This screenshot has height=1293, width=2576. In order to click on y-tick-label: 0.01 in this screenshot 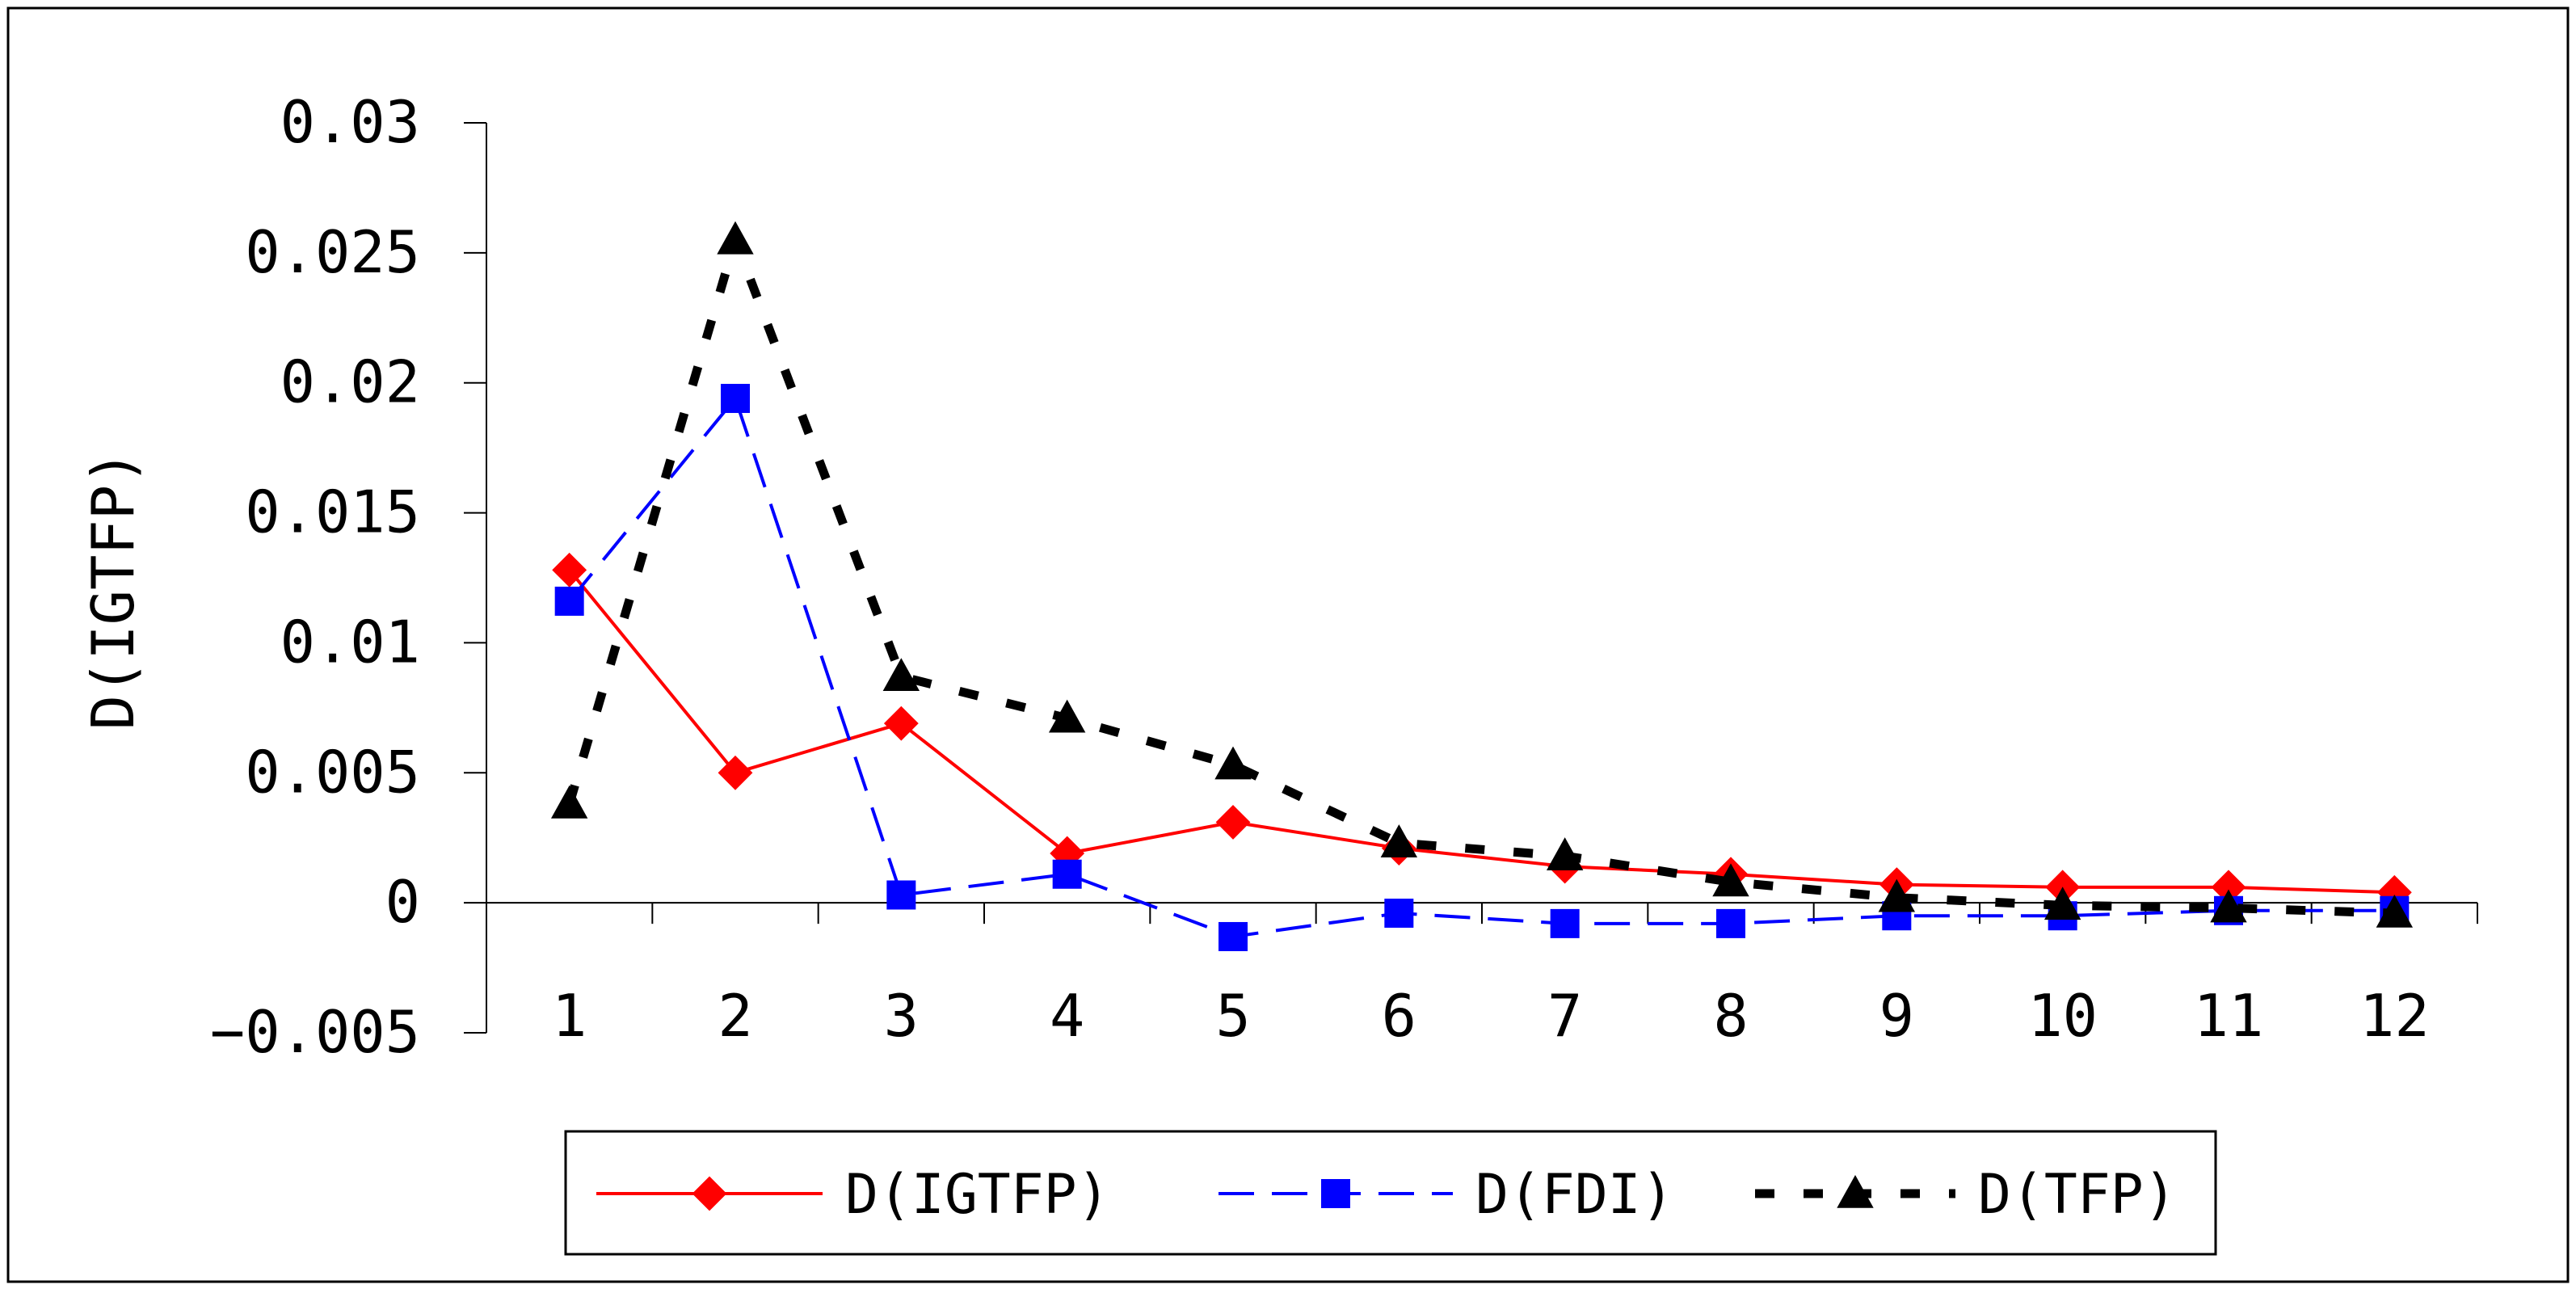, I will do `click(350, 642)`.